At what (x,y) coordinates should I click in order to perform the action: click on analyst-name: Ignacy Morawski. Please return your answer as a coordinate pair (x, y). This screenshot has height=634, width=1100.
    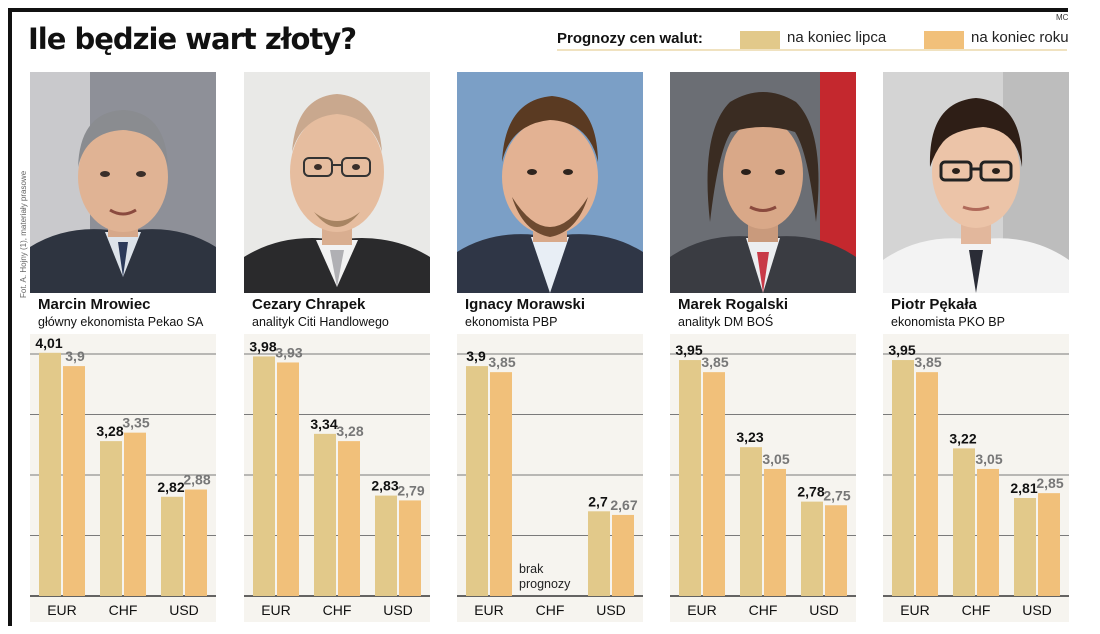
    Looking at the image, I should click on (525, 304).